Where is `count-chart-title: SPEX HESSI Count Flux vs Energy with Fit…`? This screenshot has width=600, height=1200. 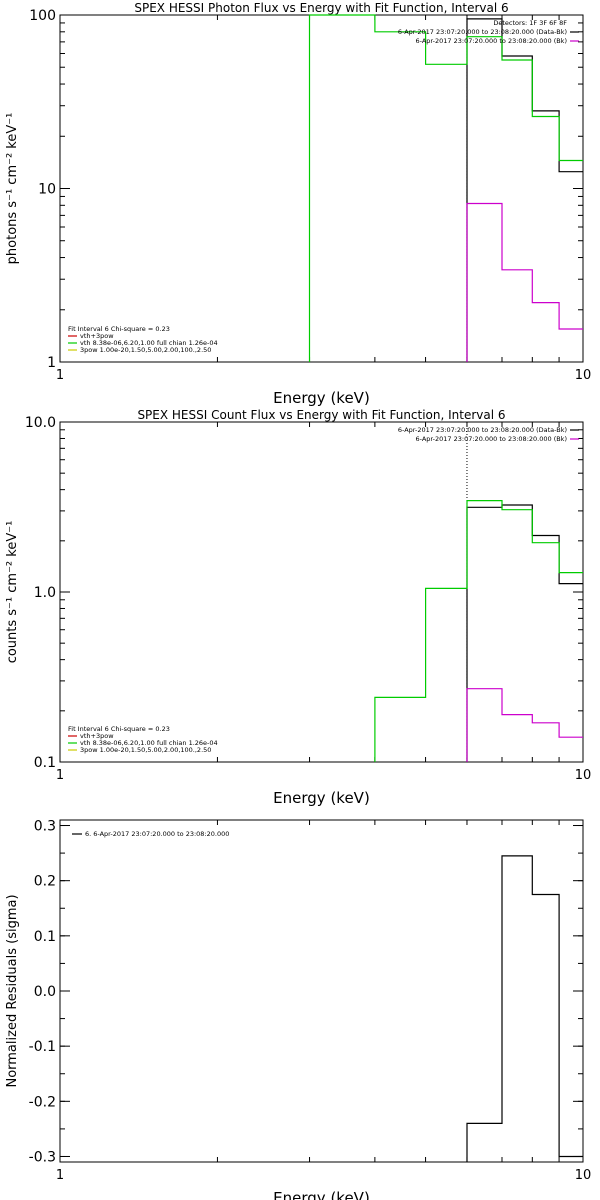
count-chart-title: SPEX HESSI Count Flux vs Energy with Fit… is located at coordinates (321, 415).